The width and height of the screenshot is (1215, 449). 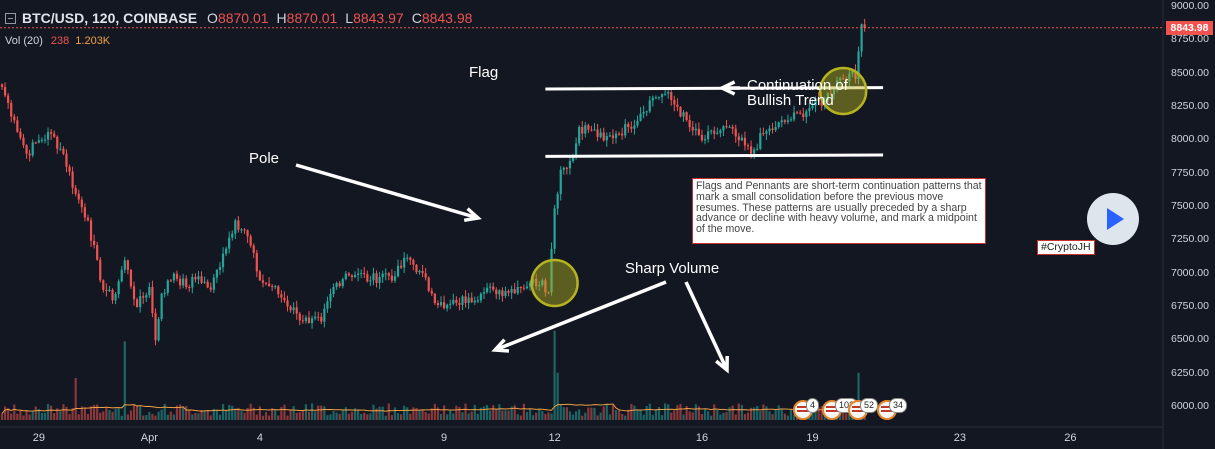 I want to click on pole-label: Pole, so click(x=264, y=158).